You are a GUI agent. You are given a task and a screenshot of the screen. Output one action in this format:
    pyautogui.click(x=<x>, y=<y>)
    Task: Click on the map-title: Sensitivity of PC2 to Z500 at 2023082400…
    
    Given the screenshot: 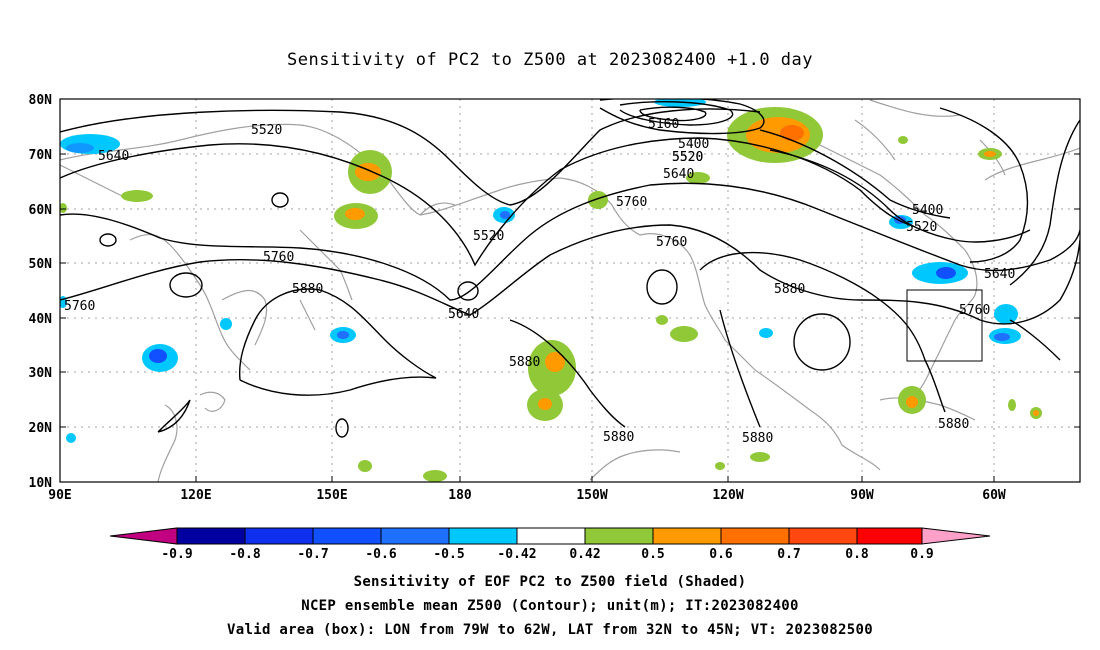 What is the action you would take?
    pyautogui.click(x=549, y=60)
    